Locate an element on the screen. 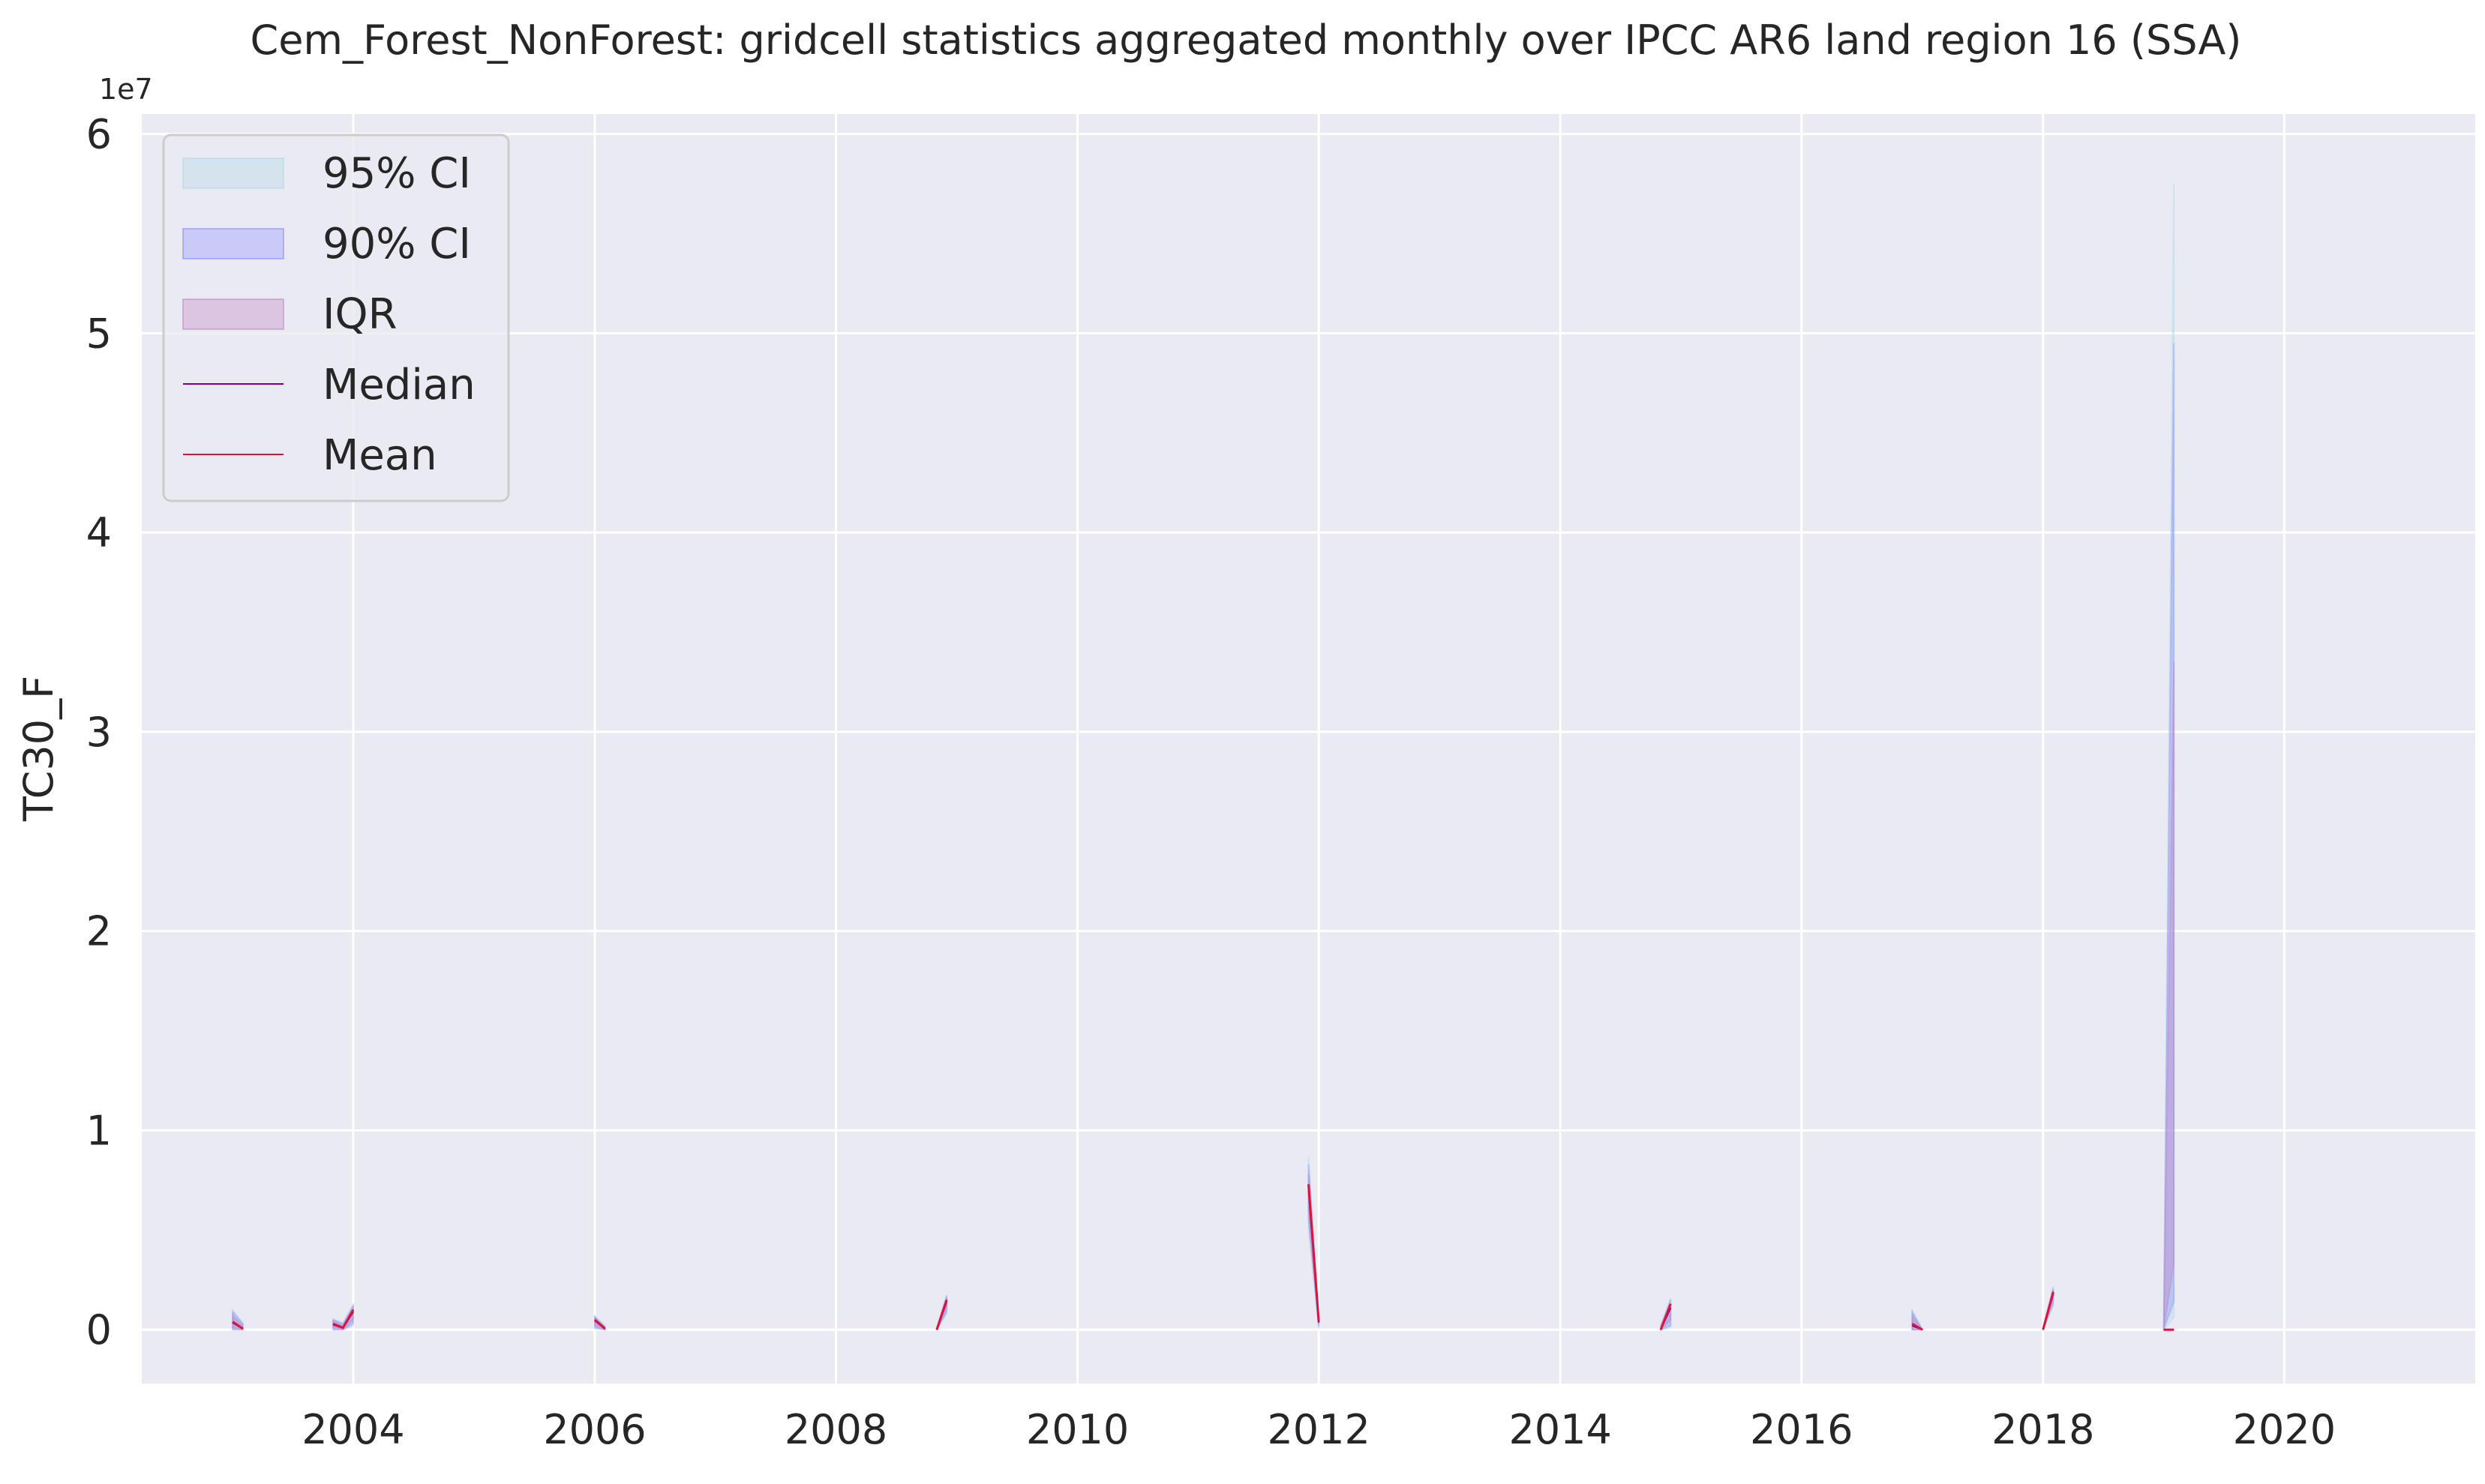 Image resolution: width=2485 pixels, height=1484 pixels. legend-label: Median is located at coordinates (400, 385).